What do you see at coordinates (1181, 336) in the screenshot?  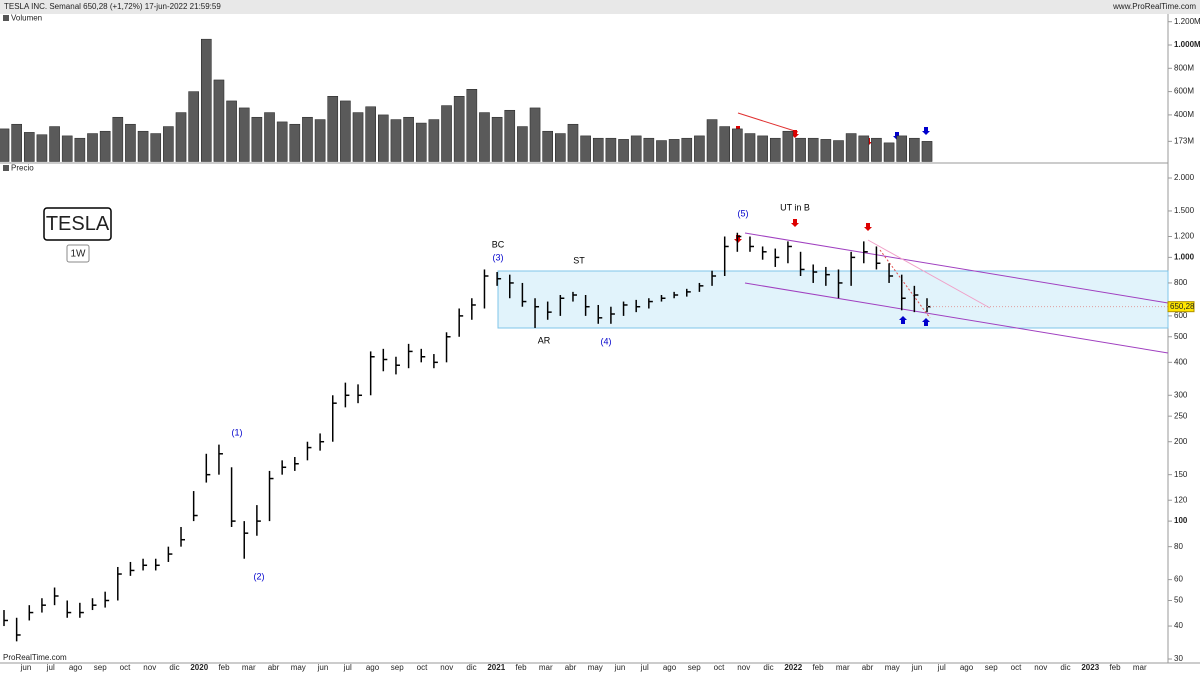 I see `y-tick-label: 500` at bounding box center [1181, 336].